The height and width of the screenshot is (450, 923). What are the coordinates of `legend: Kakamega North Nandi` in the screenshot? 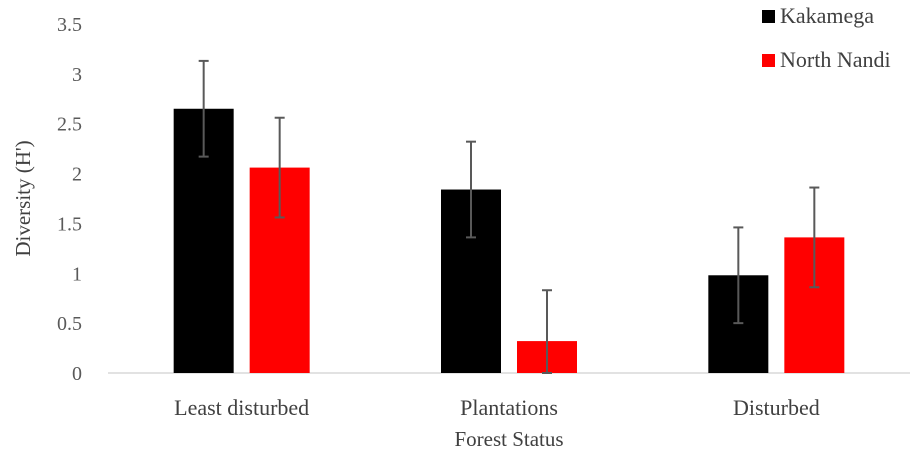 It's located at (826, 37).